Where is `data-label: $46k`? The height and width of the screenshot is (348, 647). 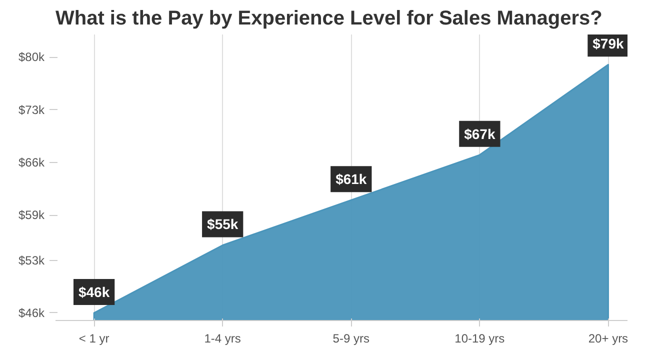
data-label: $46k is located at coordinates (94, 292).